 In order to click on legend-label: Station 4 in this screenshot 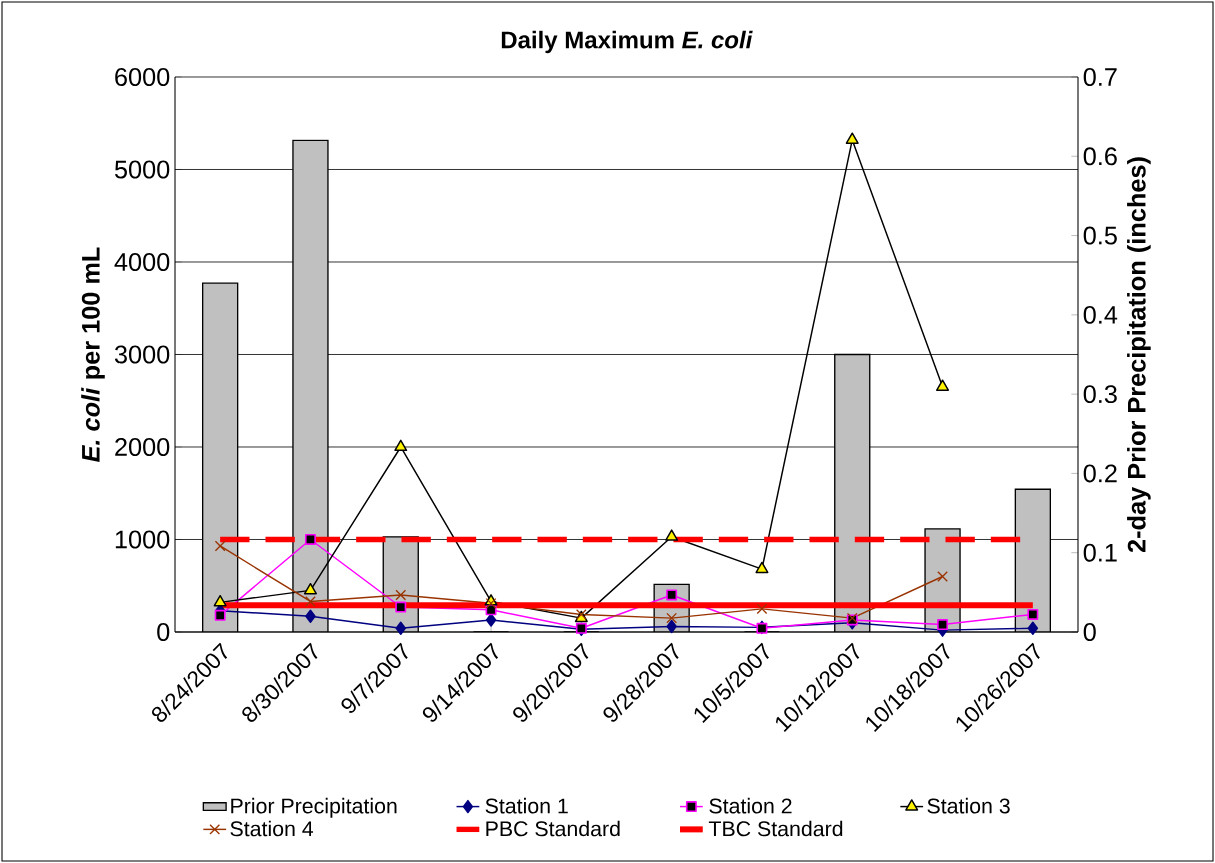, I will do `click(272, 828)`.